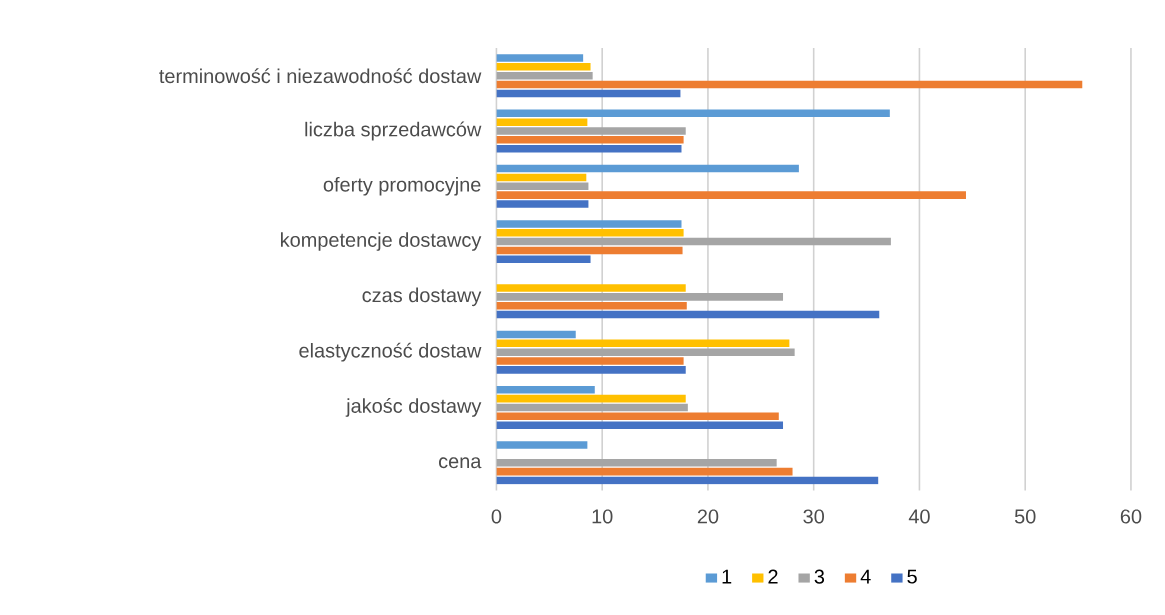  I want to click on y-tick-label: jakośc dostawy, so click(413, 408).